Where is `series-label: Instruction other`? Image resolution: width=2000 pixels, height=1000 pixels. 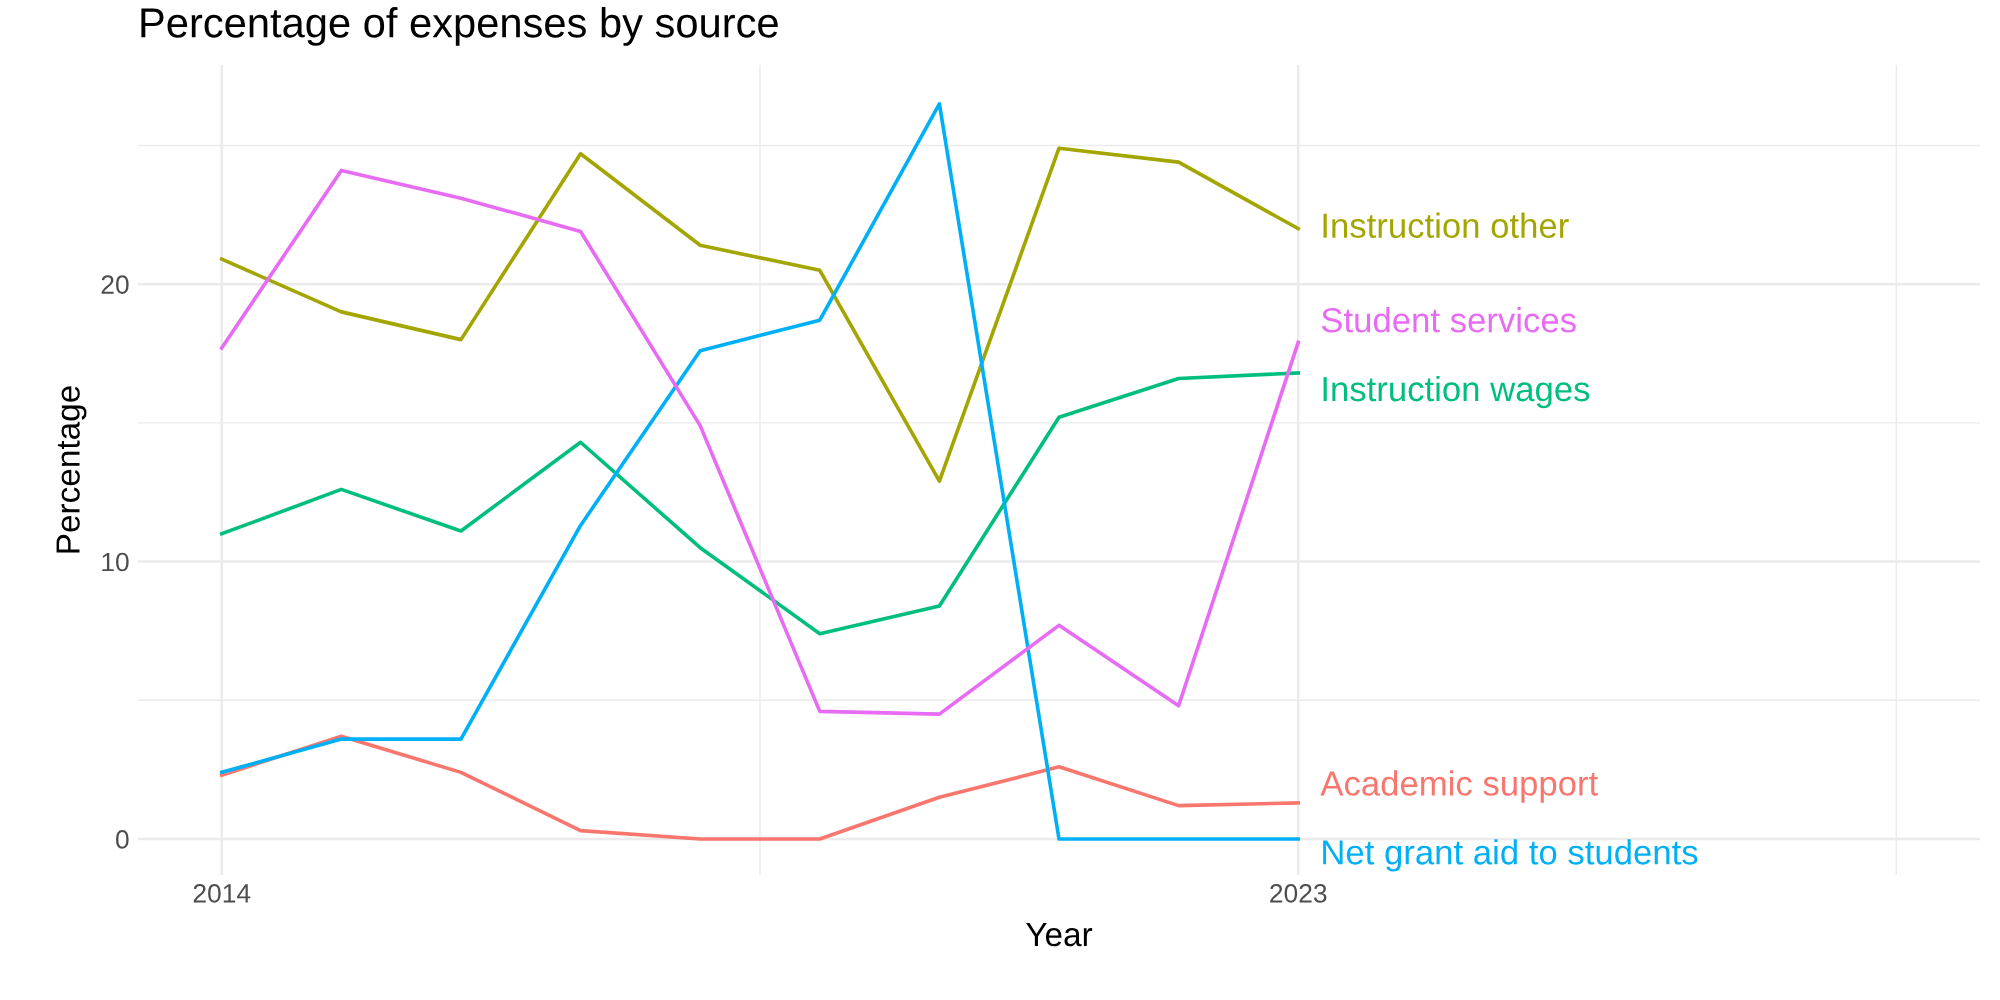
series-label: Instruction other is located at coordinates (1446, 225).